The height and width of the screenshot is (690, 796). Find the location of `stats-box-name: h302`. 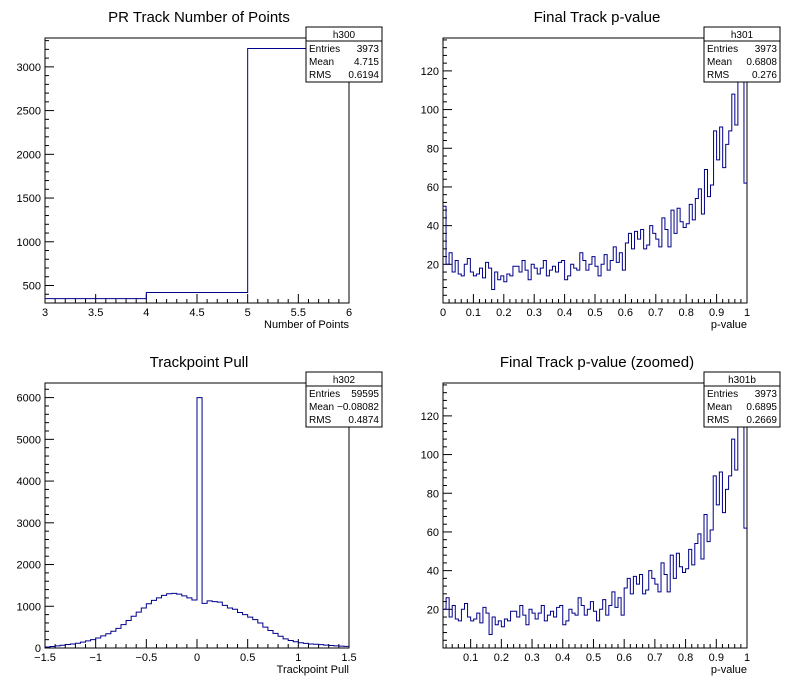

stats-box-name: h302 is located at coordinates (344, 380).